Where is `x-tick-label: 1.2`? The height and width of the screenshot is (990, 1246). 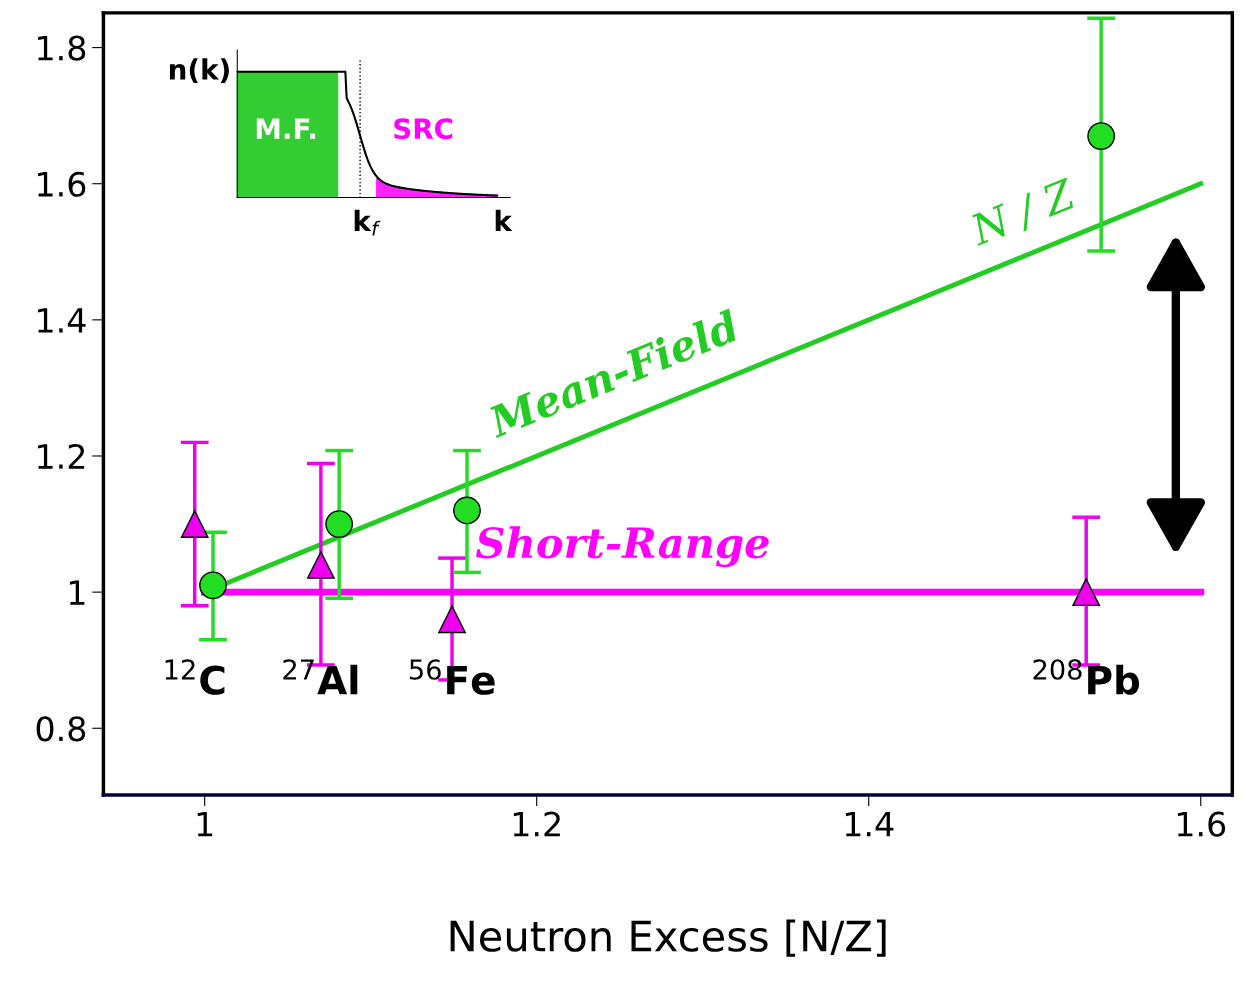 x-tick-label: 1.2 is located at coordinates (536, 824).